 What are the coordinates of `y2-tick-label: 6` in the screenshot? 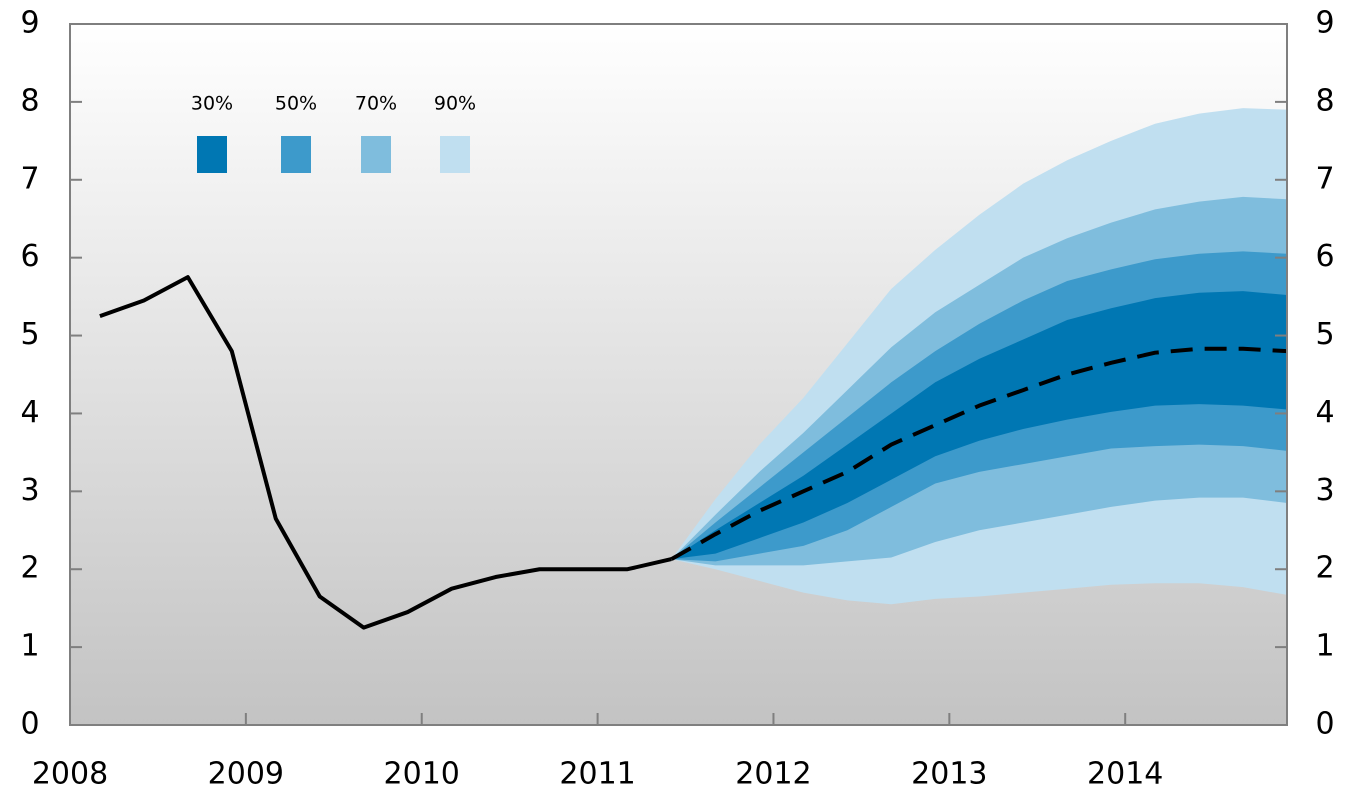 It's located at (1324, 256).